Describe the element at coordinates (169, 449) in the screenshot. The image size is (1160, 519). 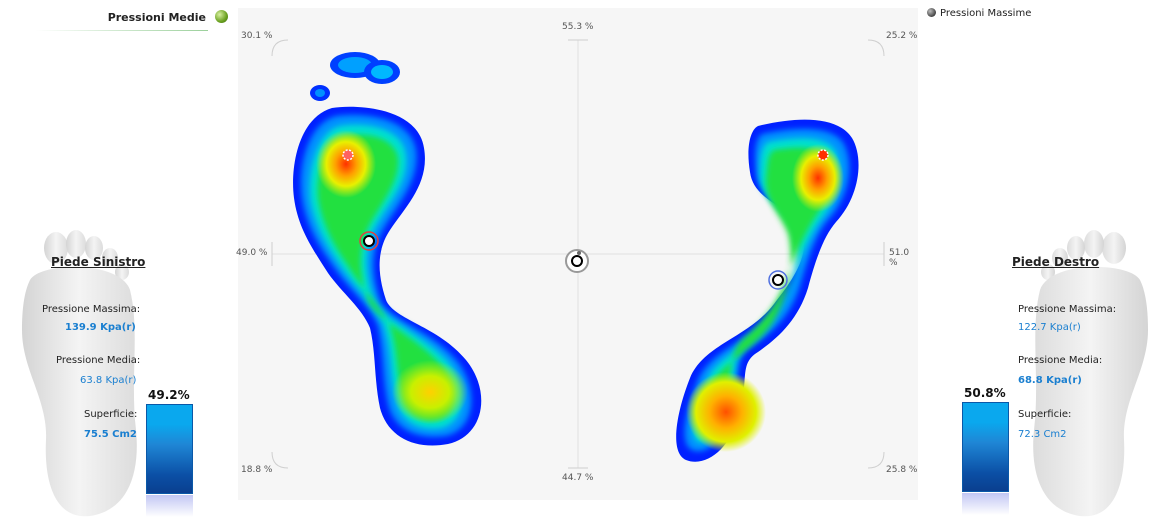
I see `left-load-bar` at that location.